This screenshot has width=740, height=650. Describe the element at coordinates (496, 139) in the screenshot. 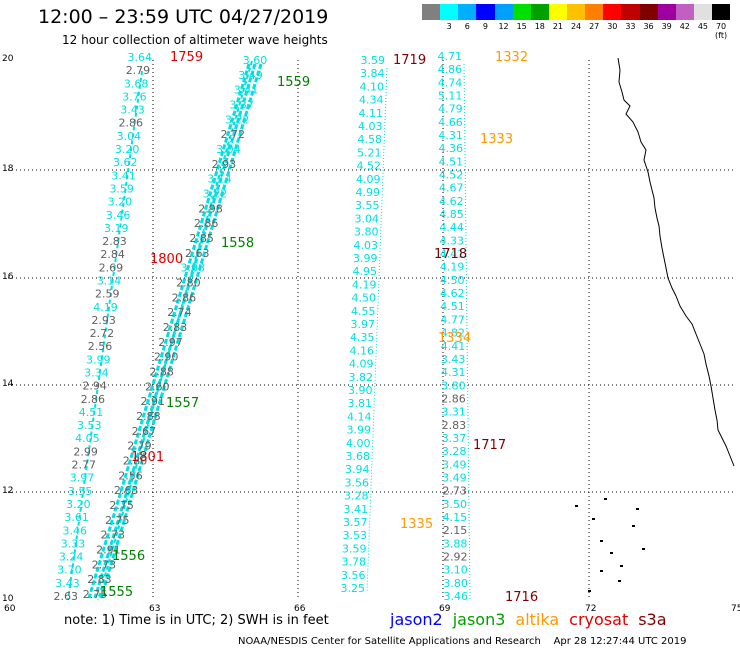

I see `pass-time-label: 1333` at that location.